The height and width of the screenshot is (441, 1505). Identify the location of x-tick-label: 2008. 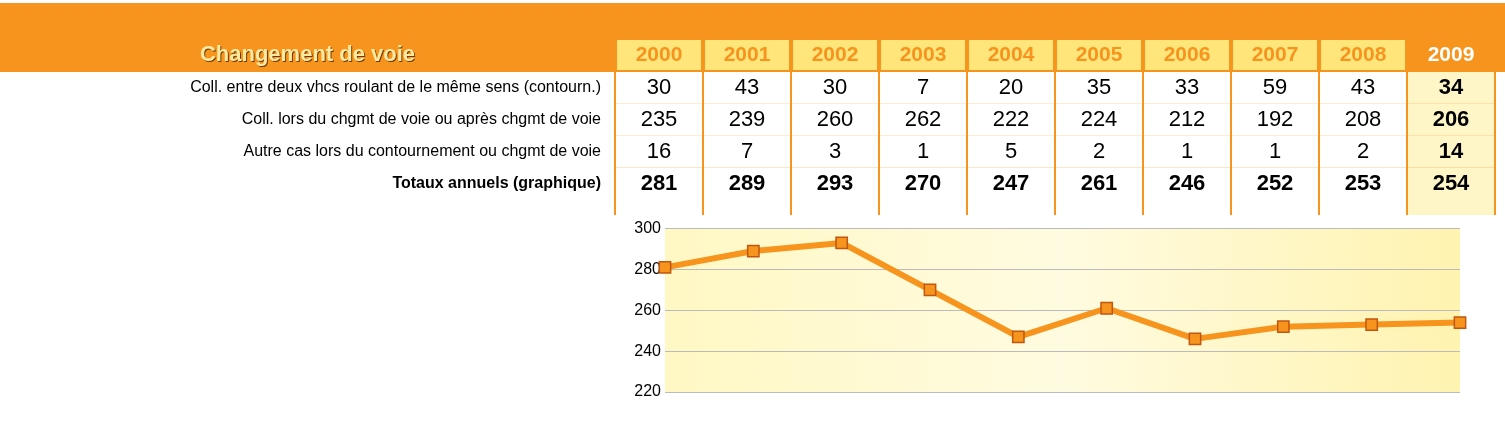
(1363, 54).